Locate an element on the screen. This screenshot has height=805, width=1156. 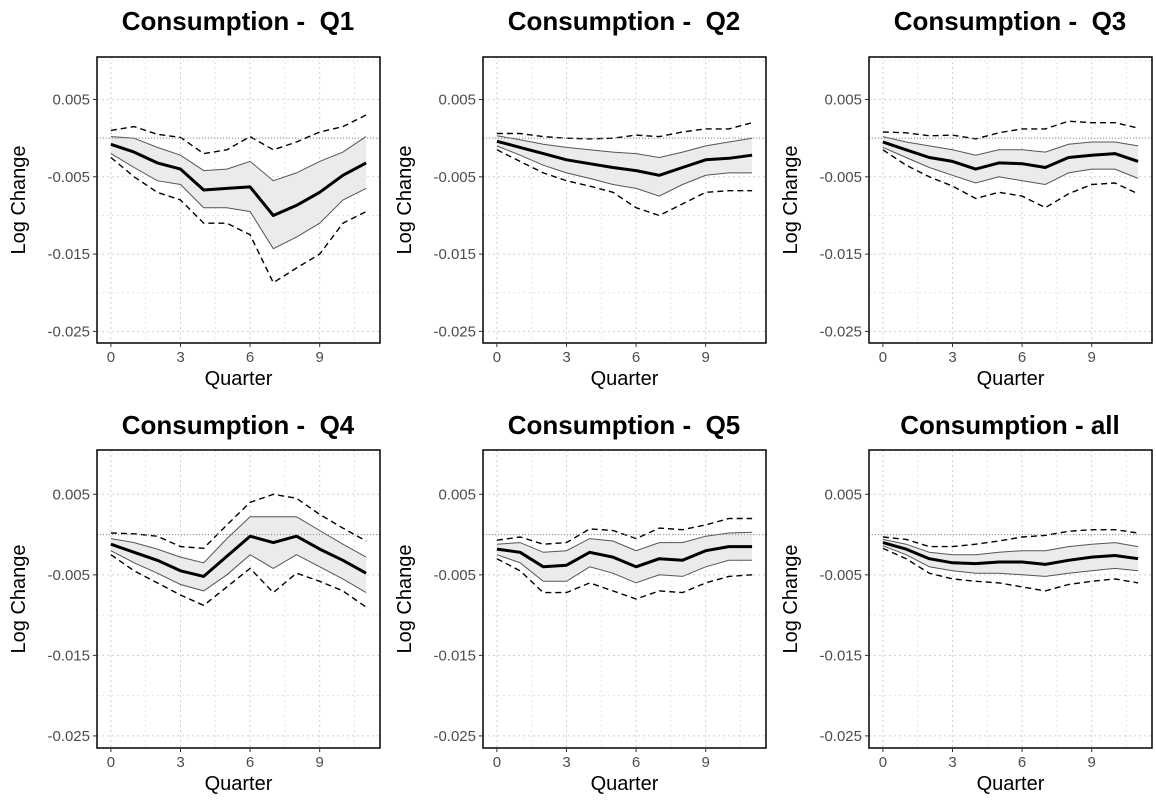
chart-title: Consumption - all is located at coordinates (1010, 425).